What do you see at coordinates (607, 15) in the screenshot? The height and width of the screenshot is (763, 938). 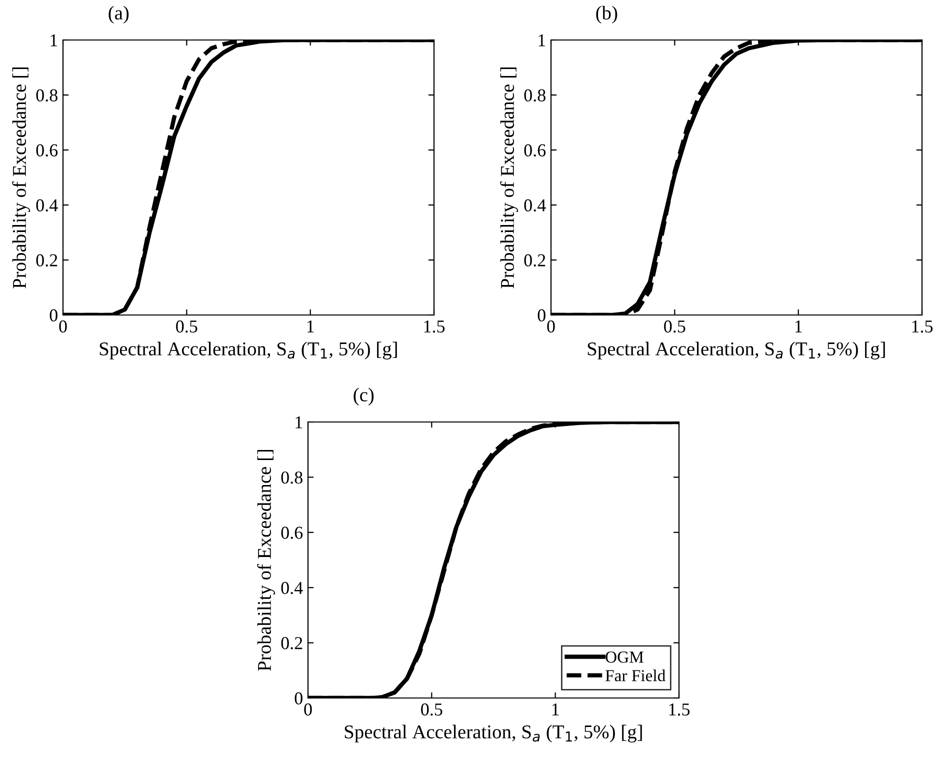 I see `chart-title: (b)` at bounding box center [607, 15].